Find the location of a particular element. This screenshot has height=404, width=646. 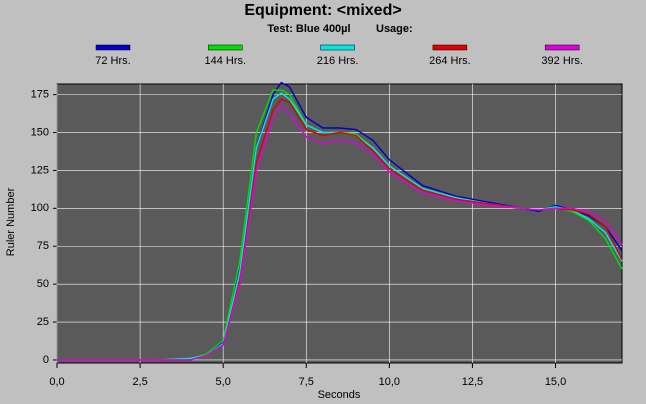

y-tick-label: 150 is located at coordinates (40, 132).